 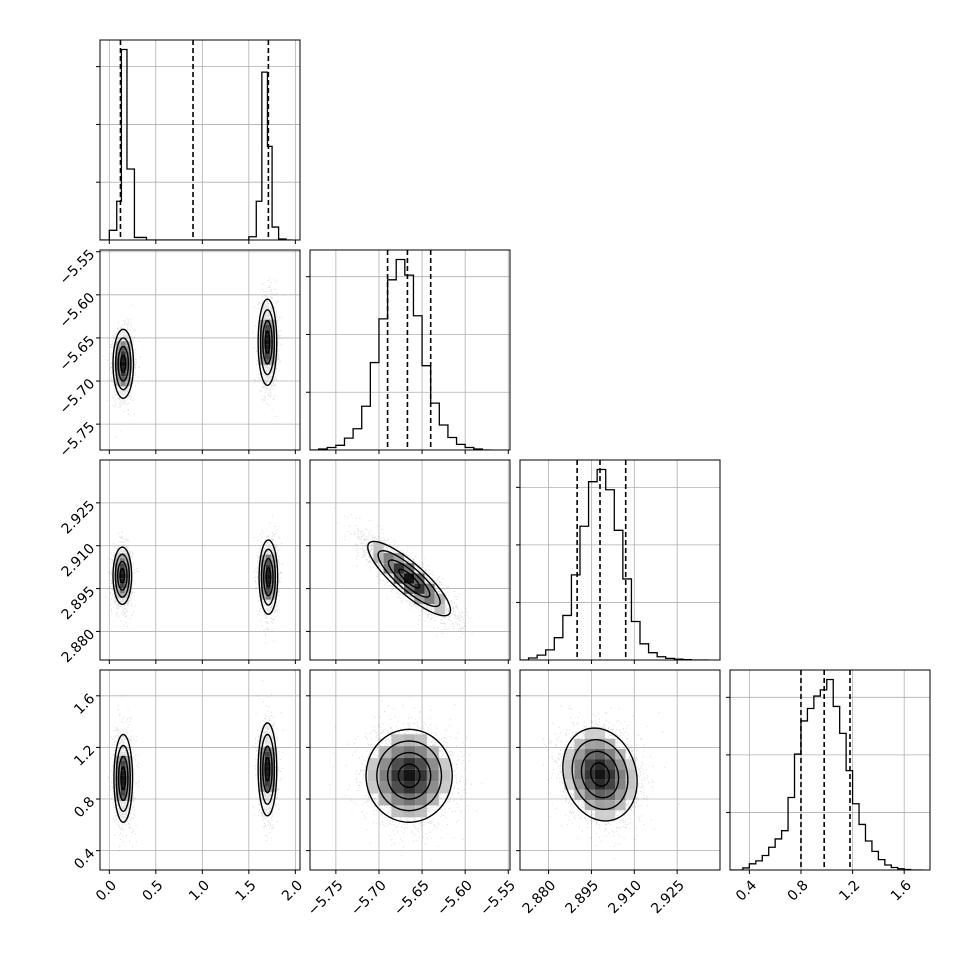 I want to click on y-tick-label: 0.8, so click(x=84, y=807).